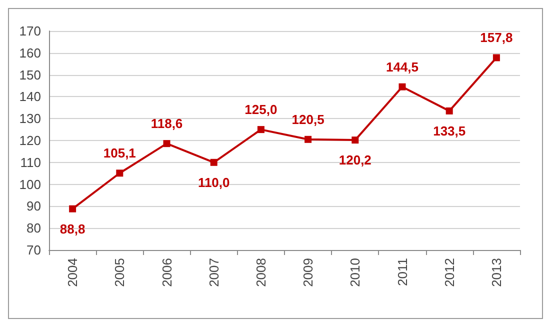 The height and width of the screenshot is (327, 551). What do you see at coordinates (119, 153) in the screenshot?
I see `data-label: 105,1` at bounding box center [119, 153].